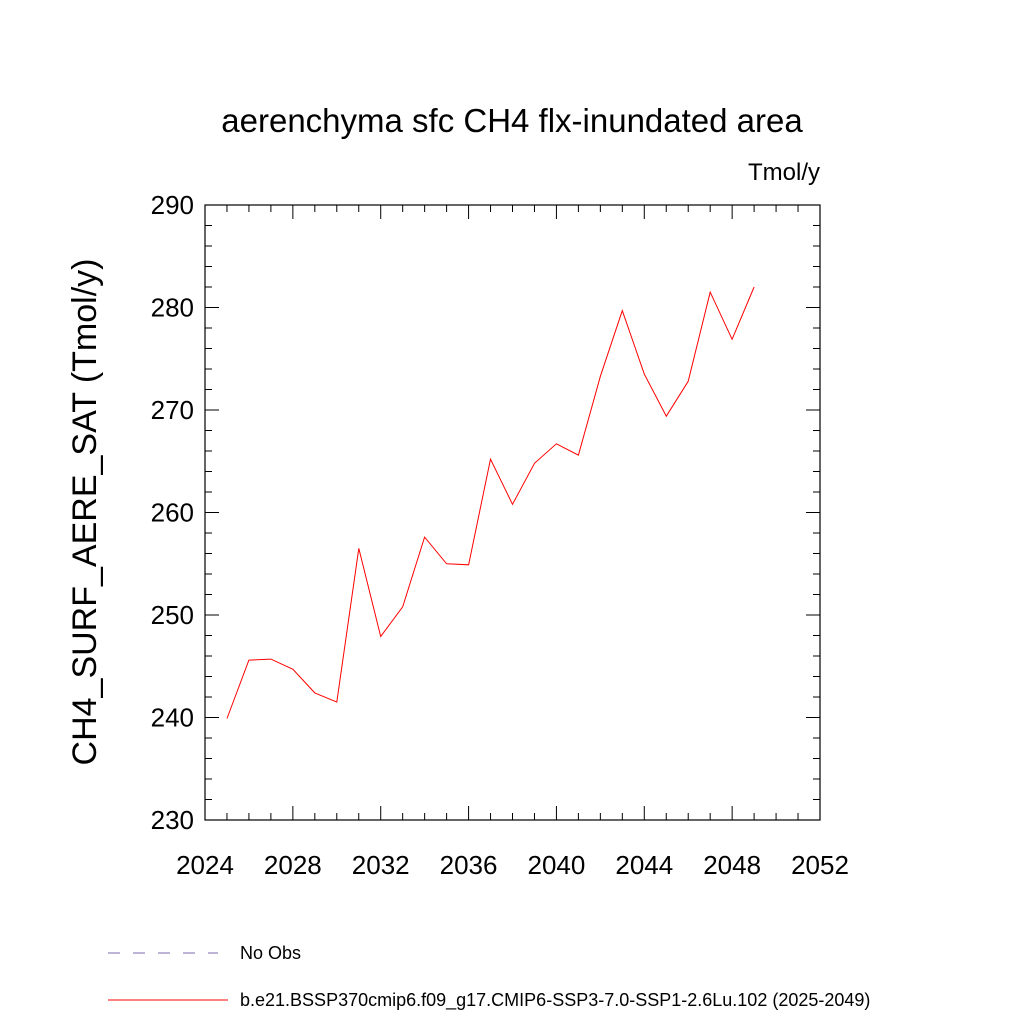 Image resolution: width=1024 pixels, height=1024 pixels. What do you see at coordinates (784, 172) in the screenshot?
I see `units-label: Tmol/y` at bounding box center [784, 172].